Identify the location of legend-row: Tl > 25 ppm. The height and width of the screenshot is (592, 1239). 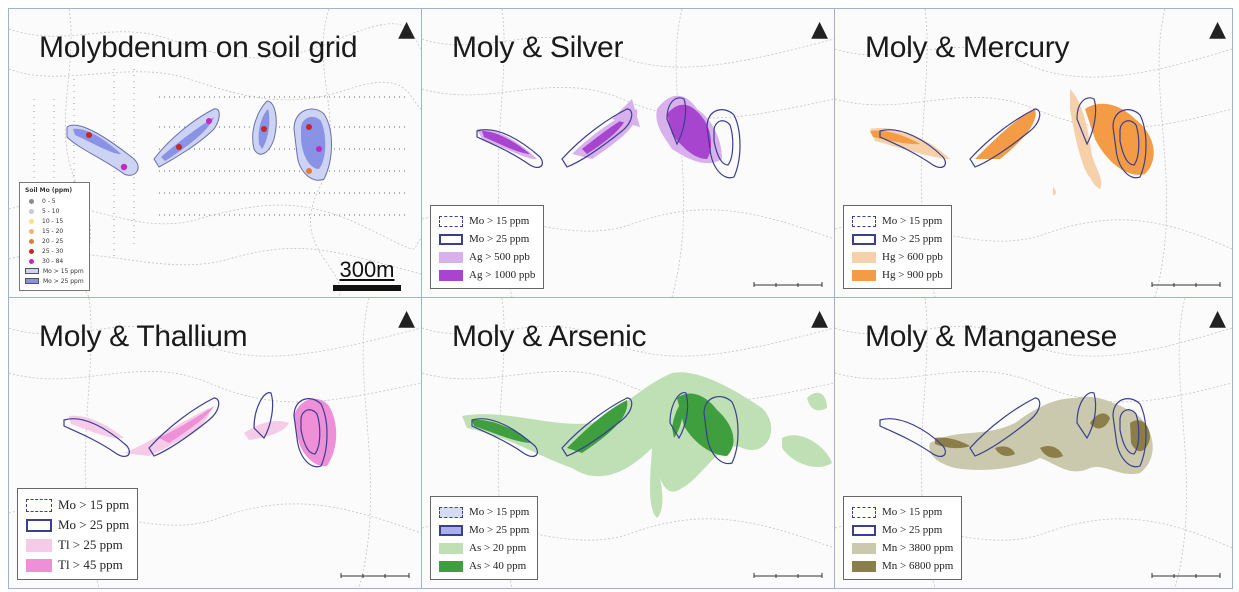
(77, 545).